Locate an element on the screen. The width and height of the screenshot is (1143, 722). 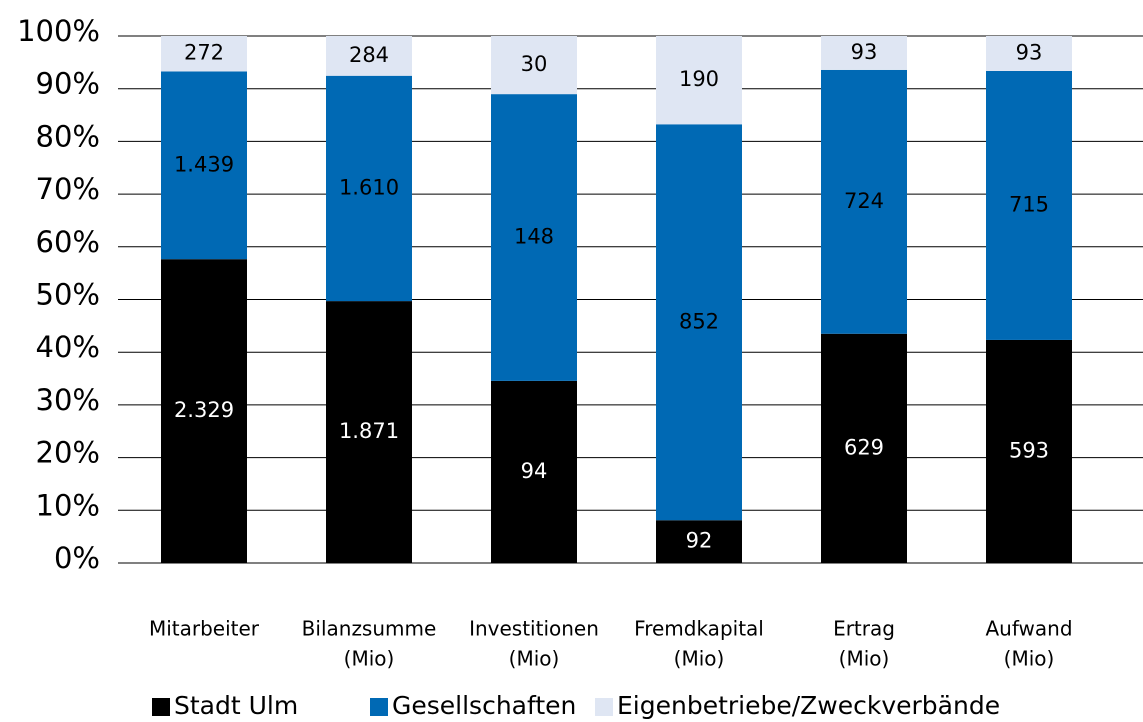
legend-label: Eigenbetriebe/Zweckverbände is located at coordinates (808, 705).